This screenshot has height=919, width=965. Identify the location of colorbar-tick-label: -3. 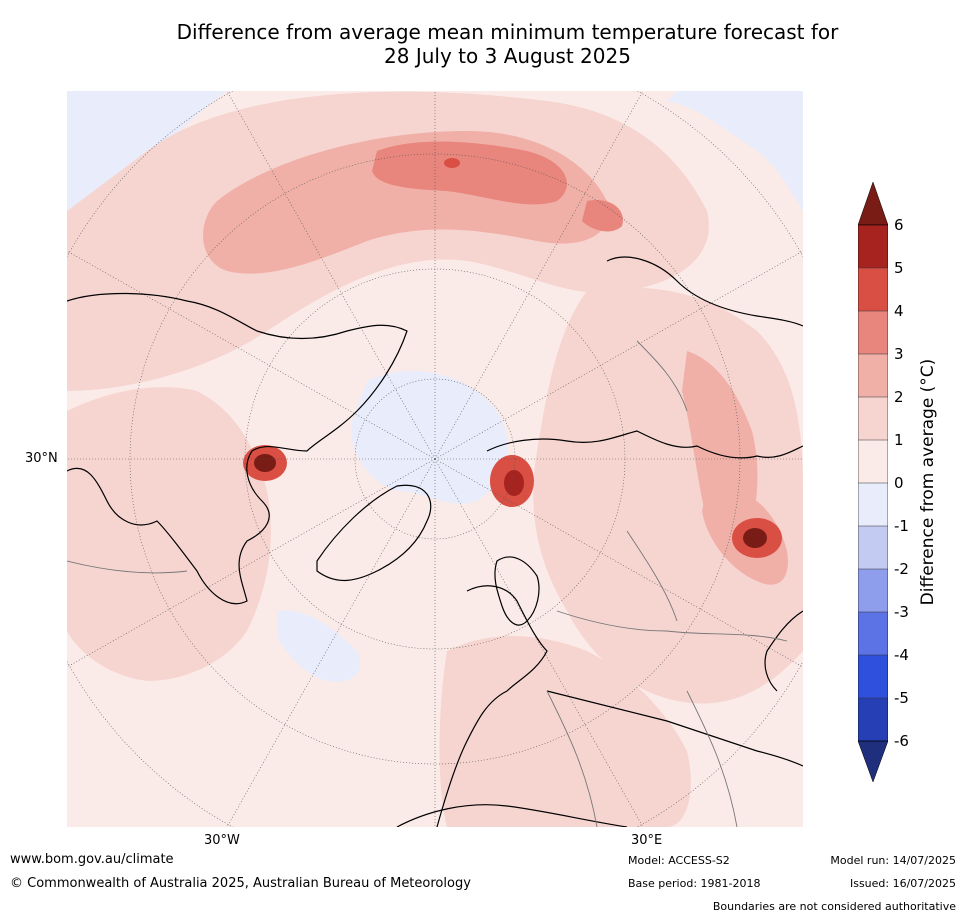
(901, 612).